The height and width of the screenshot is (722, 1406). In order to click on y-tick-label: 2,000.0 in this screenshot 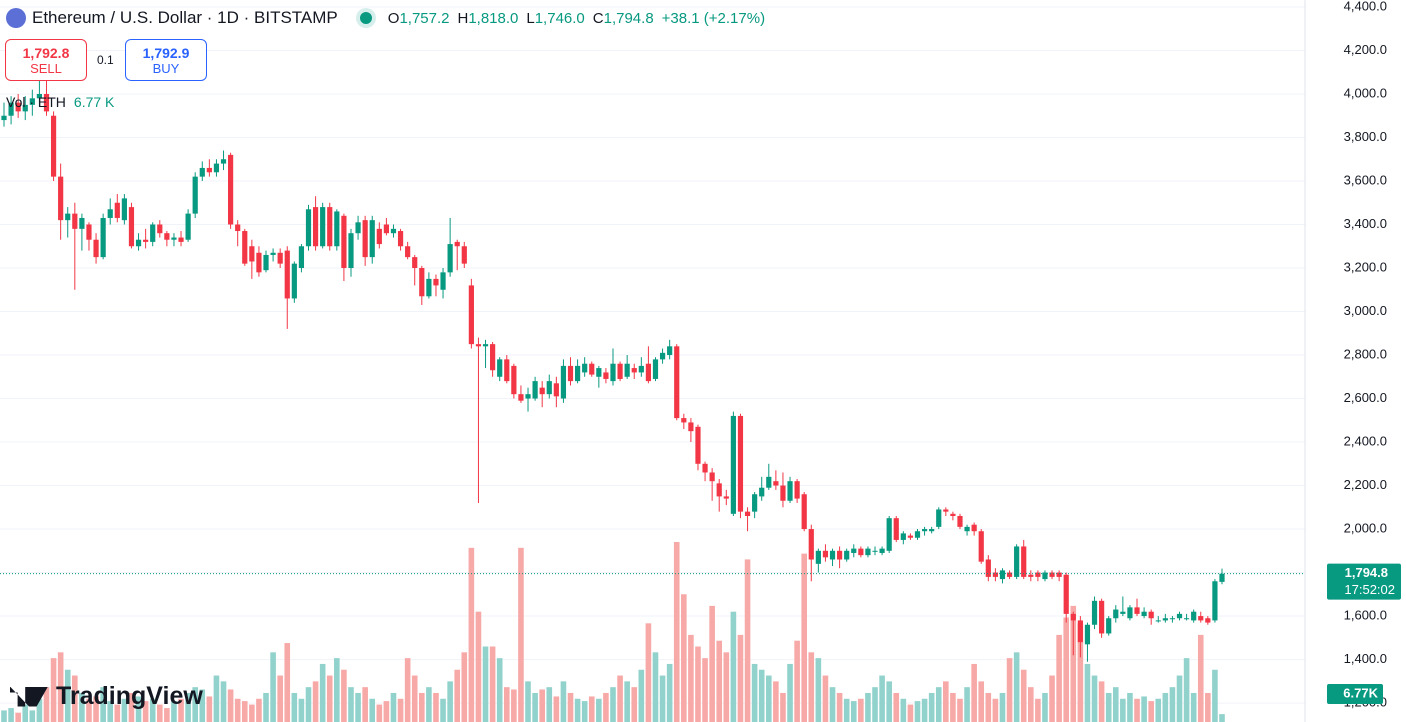, I will do `click(1365, 527)`.